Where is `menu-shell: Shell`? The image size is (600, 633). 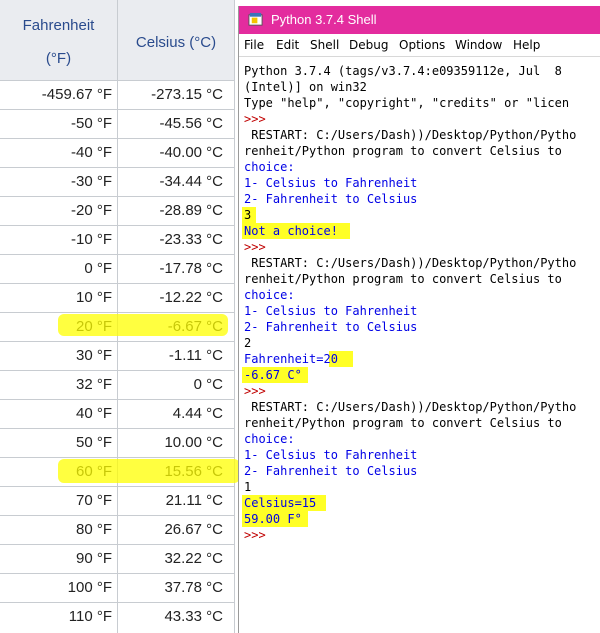
menu-shell: Shell is located at coordinates (325, 45).